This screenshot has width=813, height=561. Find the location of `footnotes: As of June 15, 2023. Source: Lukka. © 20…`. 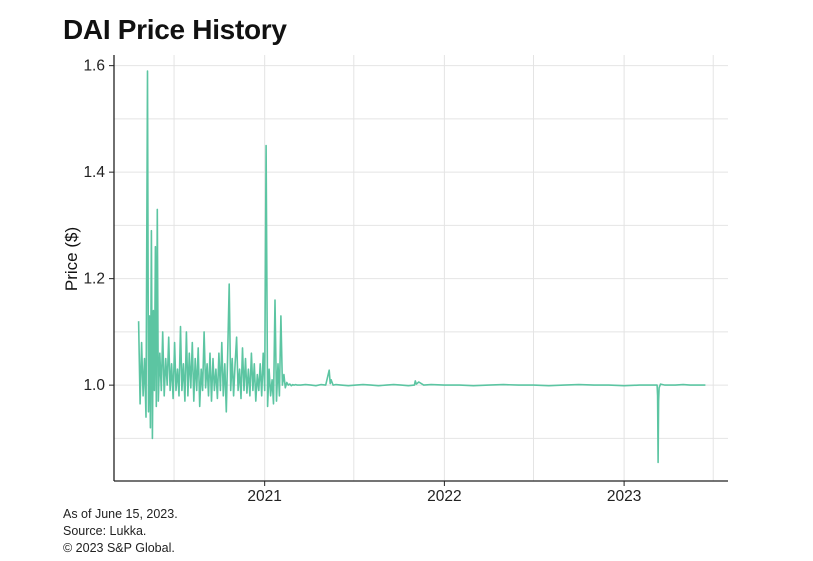

footnotes: As of June 15, 2023. Source: Lukka. © 20… is located at coordinates (120, 531).